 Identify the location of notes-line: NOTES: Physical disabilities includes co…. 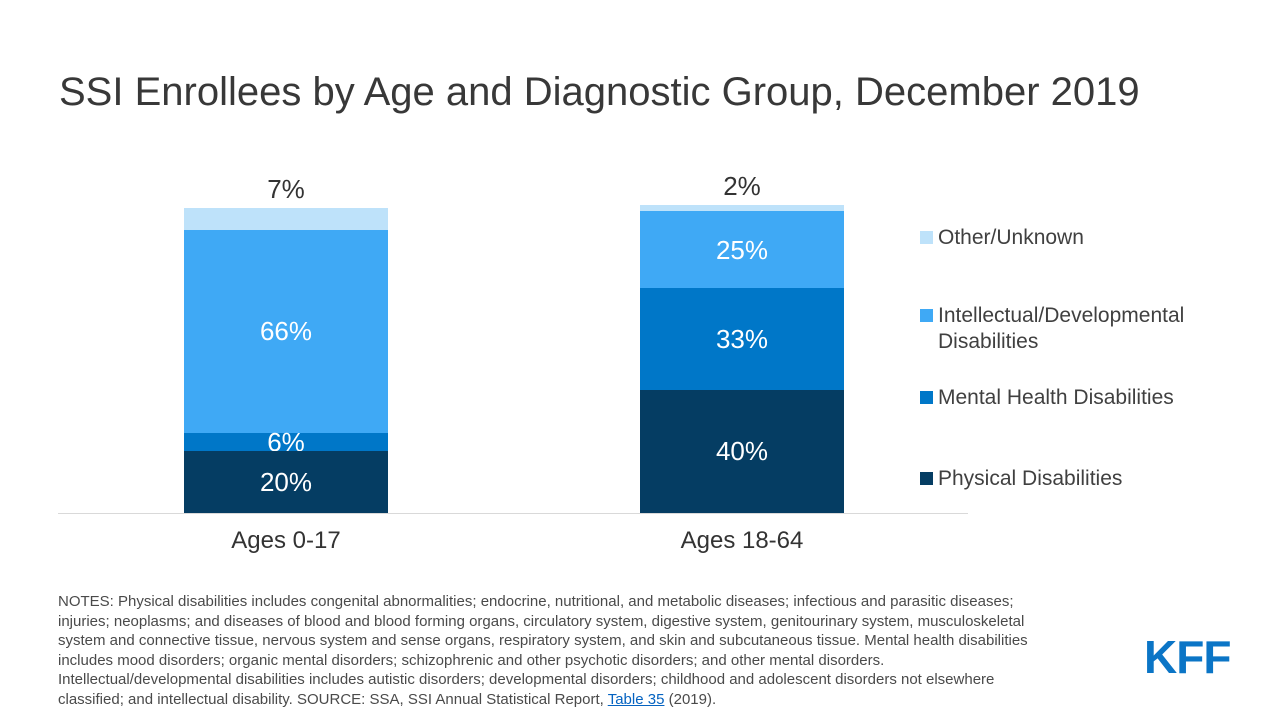
(536, 601).